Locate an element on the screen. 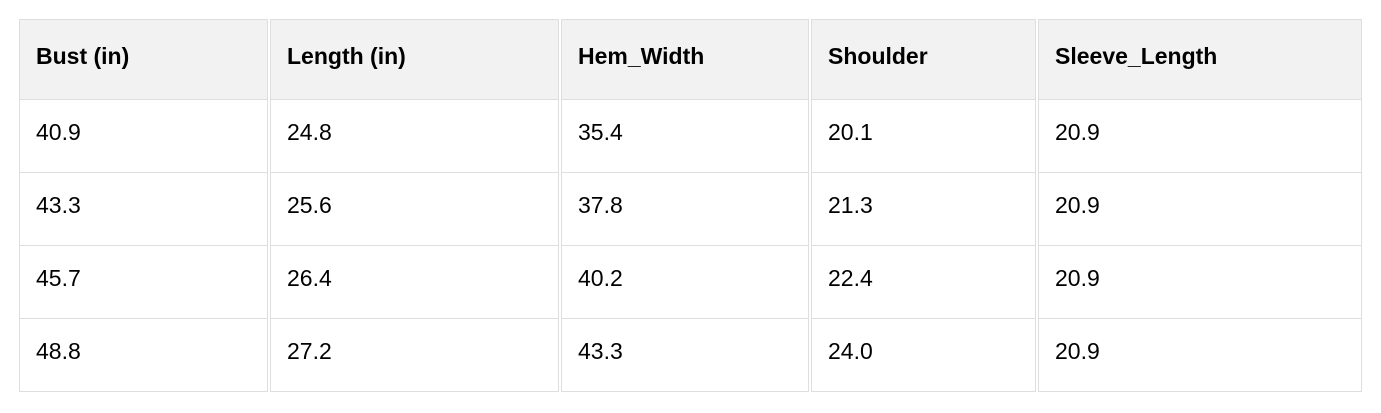 The width and height of the screenshot is (1381, 413). column-header-shoulder: Shoulder is located at coordinates (923, 59).